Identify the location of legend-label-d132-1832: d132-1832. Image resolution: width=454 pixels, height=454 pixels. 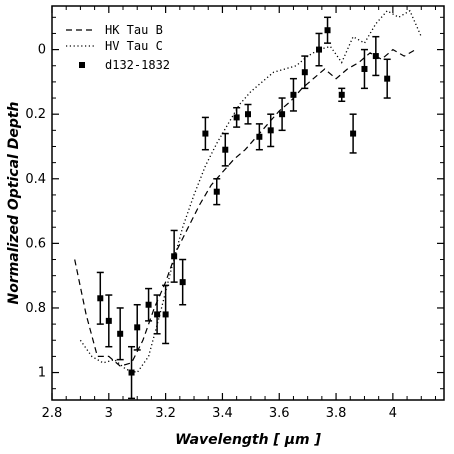
(137, 65).